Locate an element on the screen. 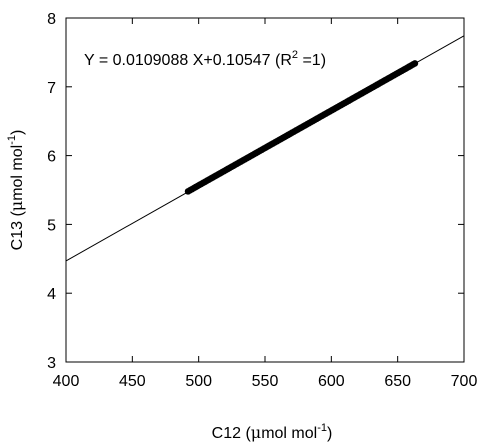  r-squared-superscript: 2 is located at coordinates (295, 55).